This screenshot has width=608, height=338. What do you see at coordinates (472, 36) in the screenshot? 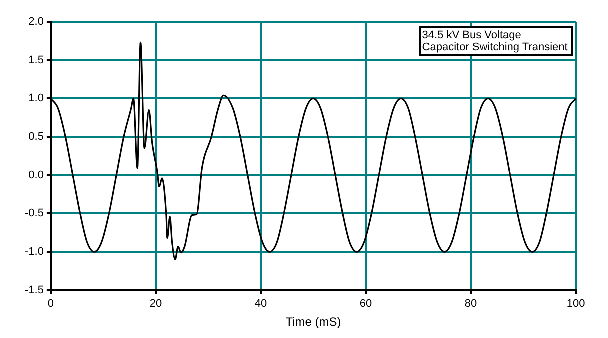
I see `annotation: 34.5 kV Bus Voltage` at bounding box center [472, 36].